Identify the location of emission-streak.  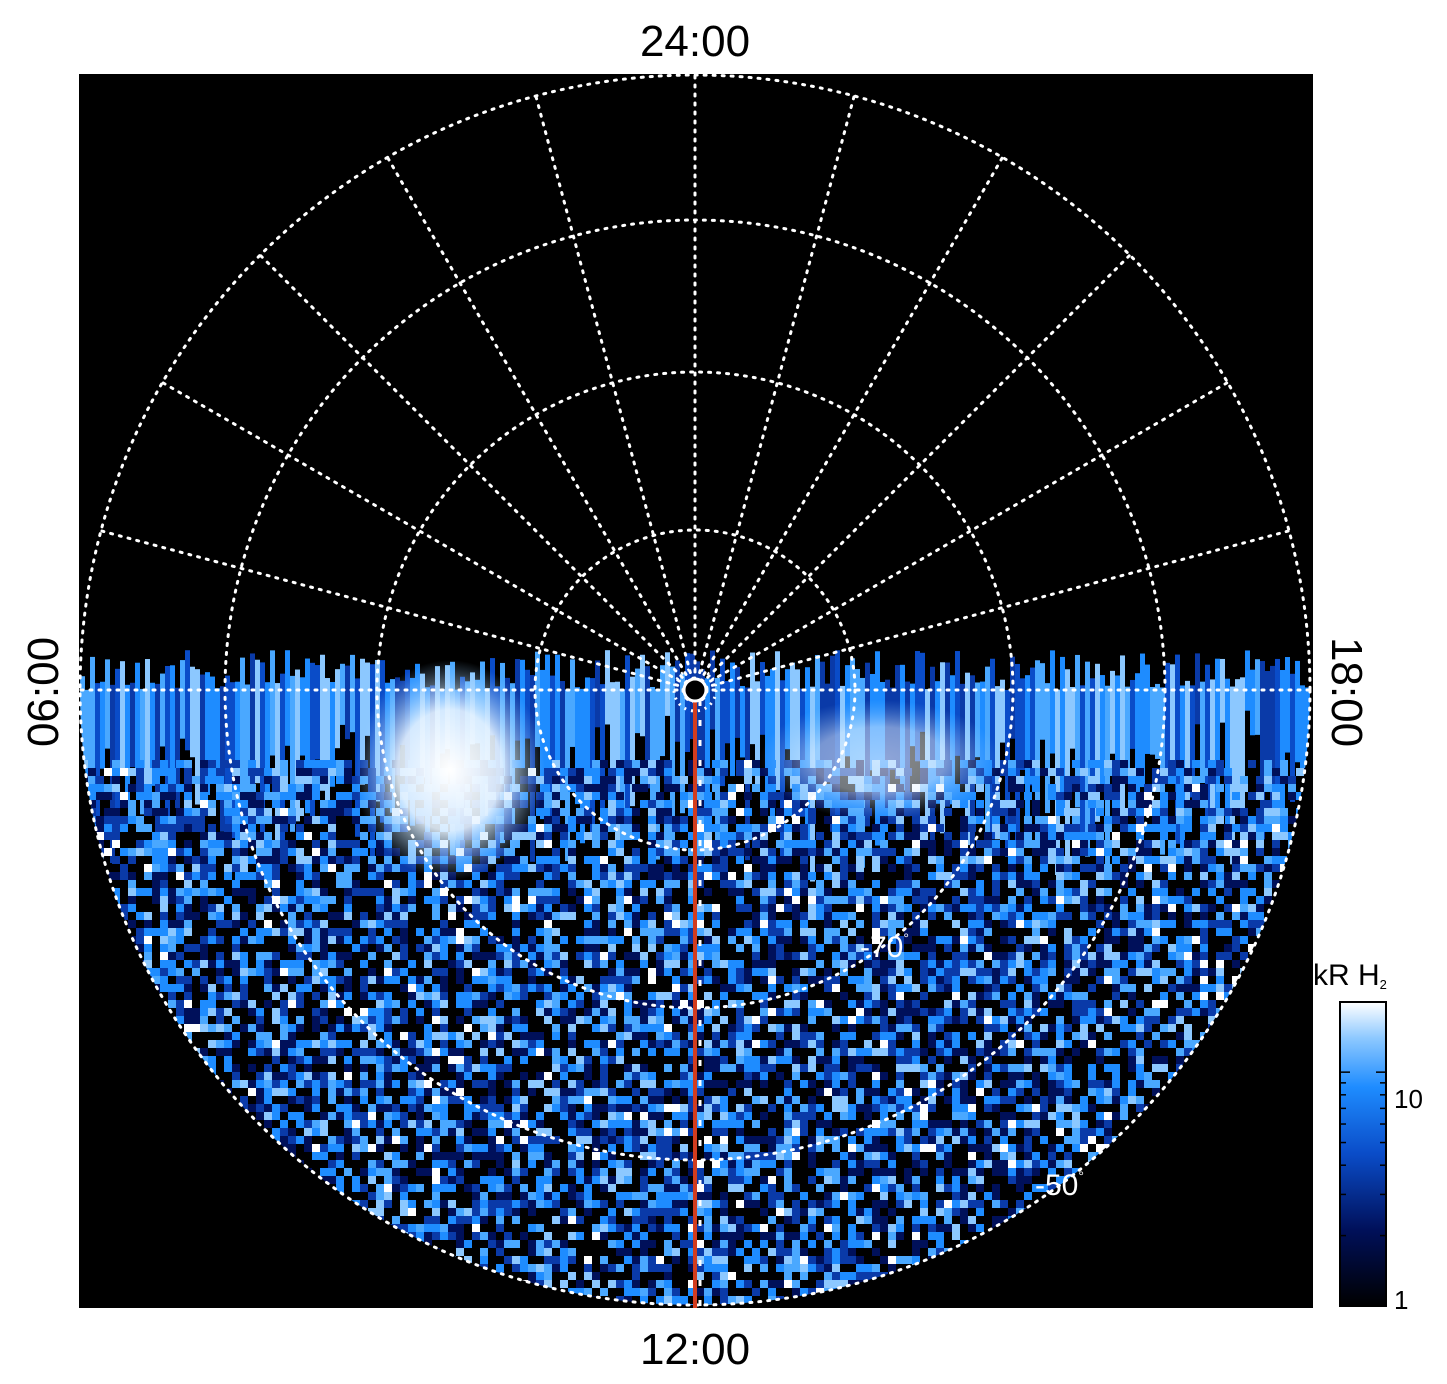
(687, 702).